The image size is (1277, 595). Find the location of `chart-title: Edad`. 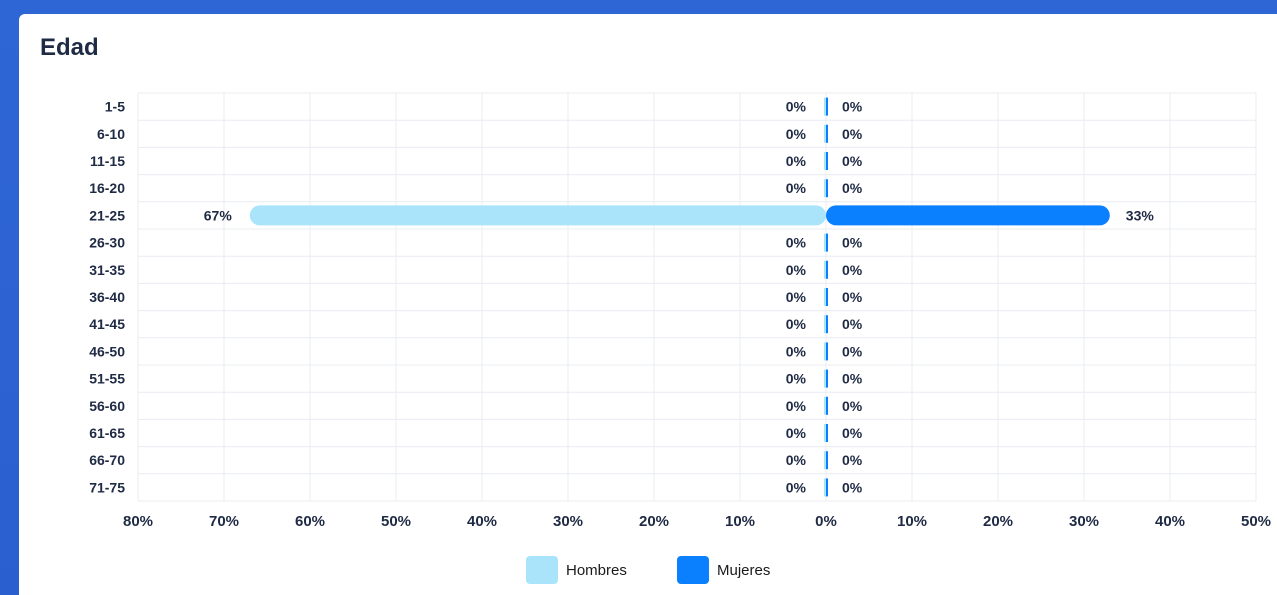

chart-title: Edad is located at coordinates (69, 47).